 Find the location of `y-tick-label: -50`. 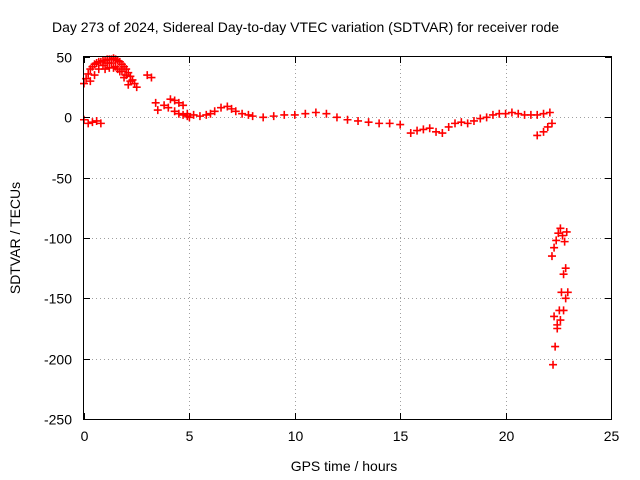

y-tick-label: -50 is located at coordinates (62, 179).